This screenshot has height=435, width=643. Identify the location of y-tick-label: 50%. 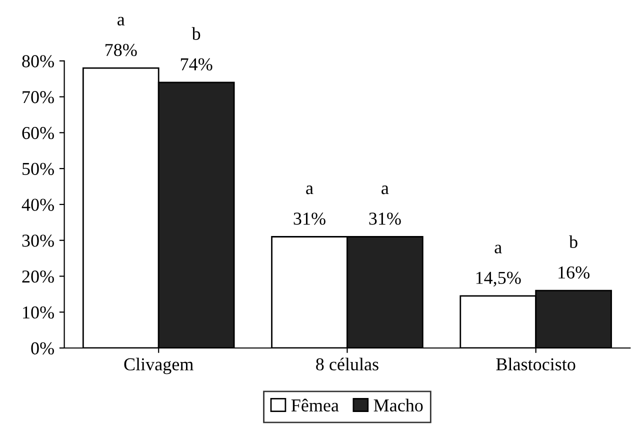
(38, 169).